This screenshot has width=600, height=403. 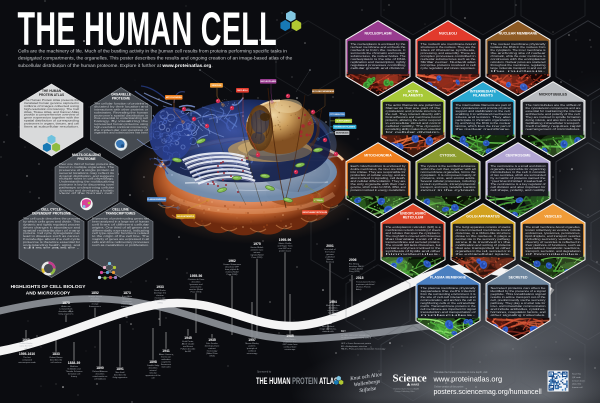 What do you see at coordinates (414, 239) in the screenshot?
I see `svg-text: that translate most of the` at bounding box center [414, 239].